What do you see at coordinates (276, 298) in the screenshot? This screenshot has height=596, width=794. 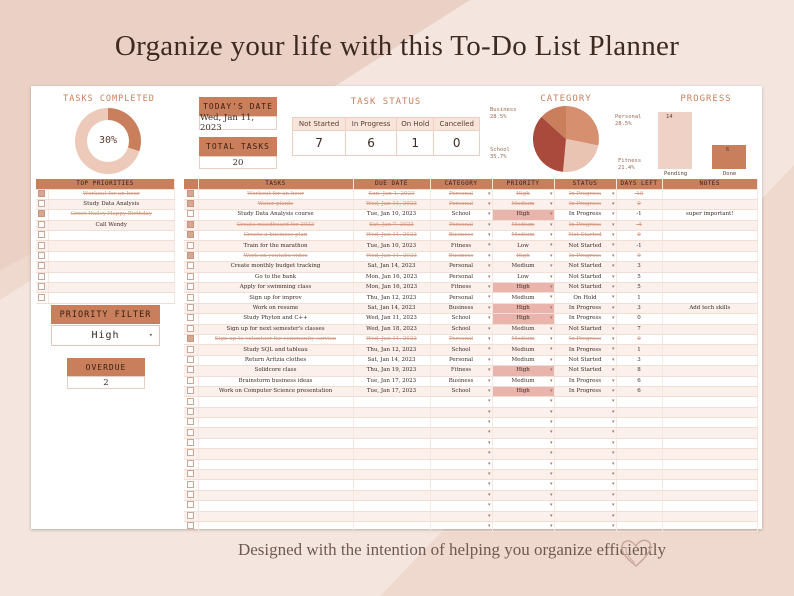 I see `task-cell: Sign up for improv` at bounding box center [276, 298].